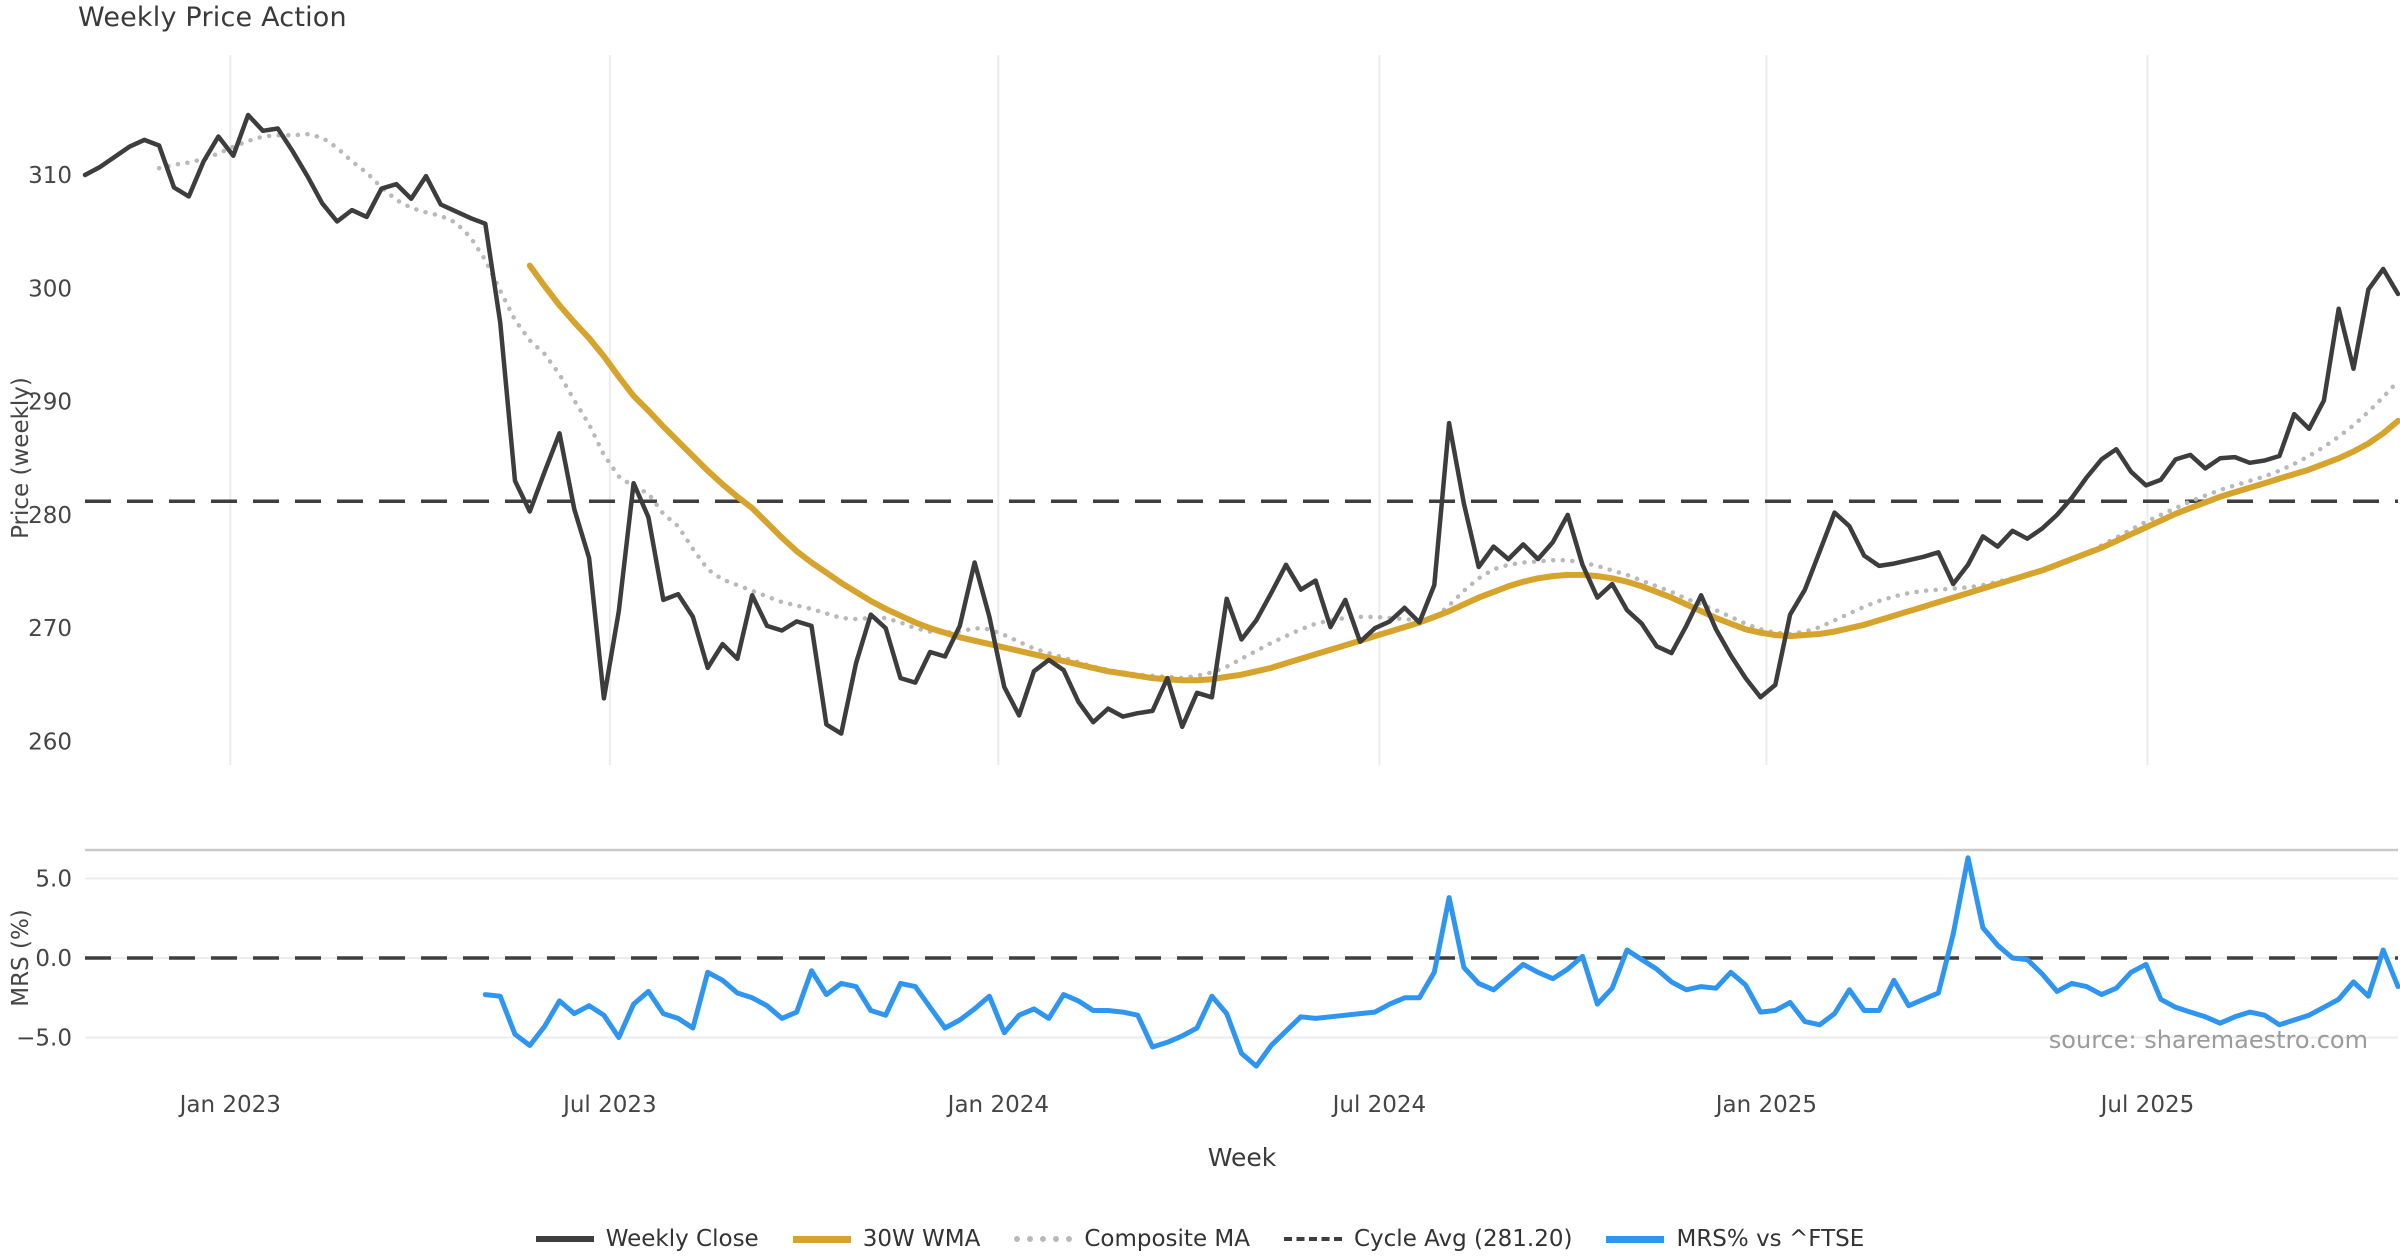 The width and height of the screenshot is (2400, 1260). I want to click on mrs-axis-label: MRS (%), so click(21, 958).